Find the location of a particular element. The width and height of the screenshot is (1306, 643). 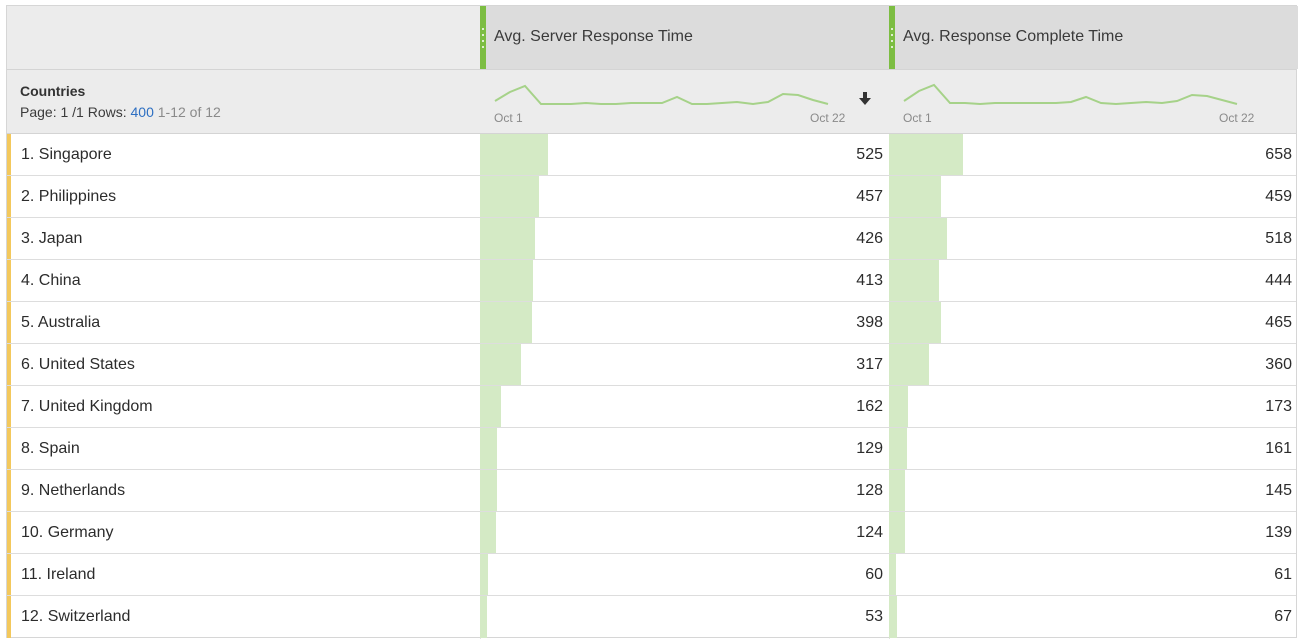

row-label: 3. Japan is located at coordinates (52, 238).